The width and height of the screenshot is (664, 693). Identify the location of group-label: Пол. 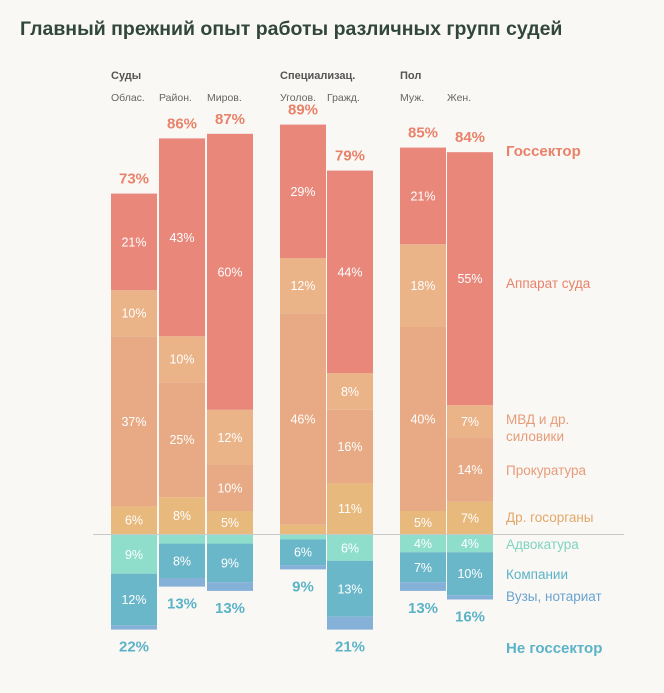
(410, 76).